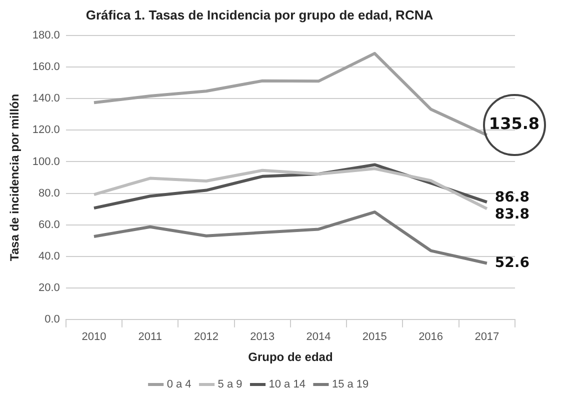 This screenshot has width=563, height=404. I want to click on x-tick-label: 2016, so click(431, 337).